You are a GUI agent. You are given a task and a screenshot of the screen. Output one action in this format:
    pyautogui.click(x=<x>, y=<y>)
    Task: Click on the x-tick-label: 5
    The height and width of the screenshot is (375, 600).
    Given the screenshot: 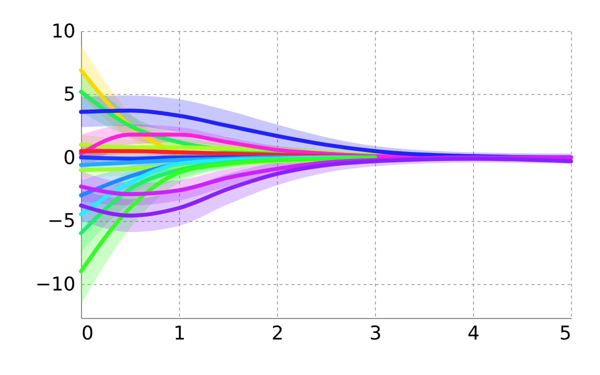 What is the action you would take?
    pyautogui.click(x=565, y=333)
    